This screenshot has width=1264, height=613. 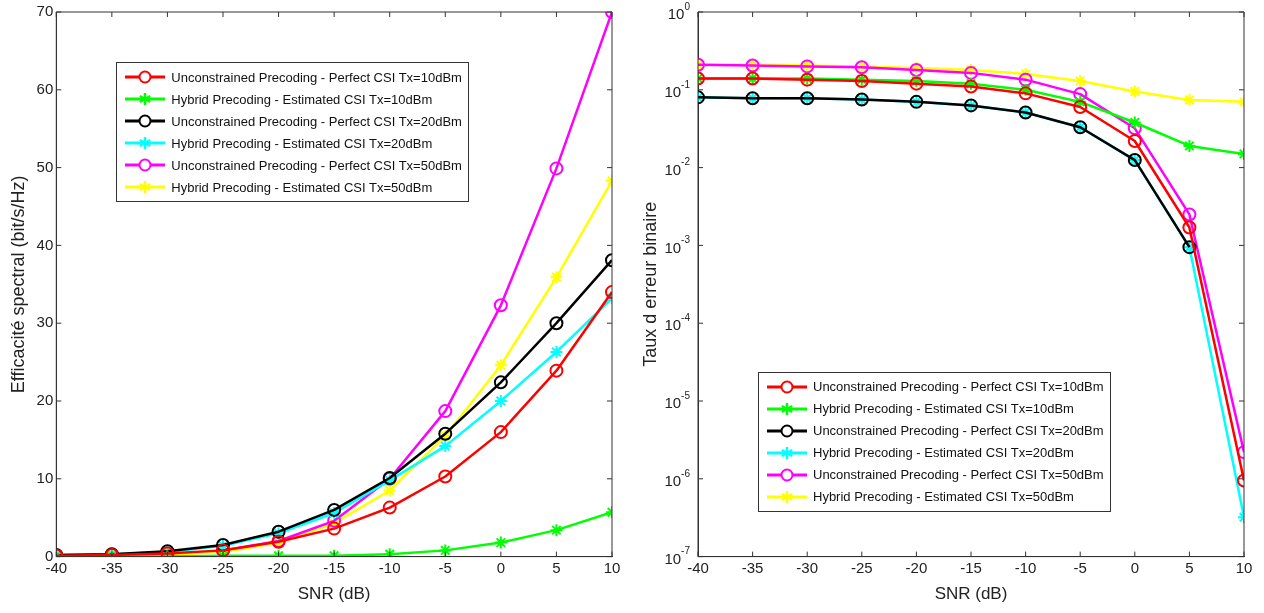 I want to click on y-tick-label: 30, so click(x=45, y=322).